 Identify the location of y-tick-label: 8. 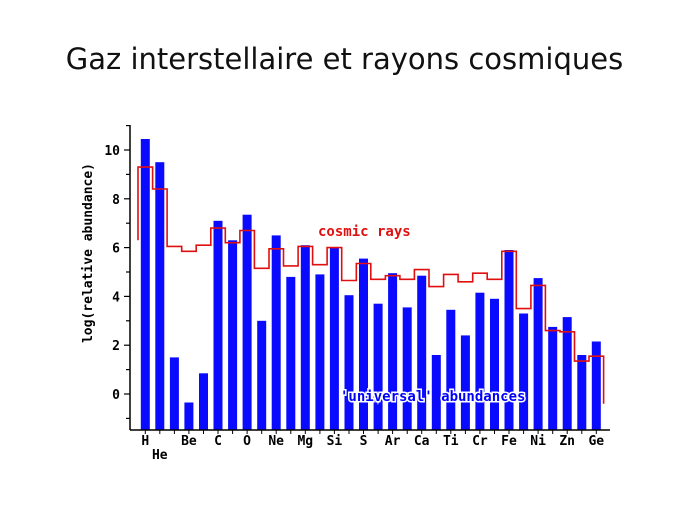
(116, 200).